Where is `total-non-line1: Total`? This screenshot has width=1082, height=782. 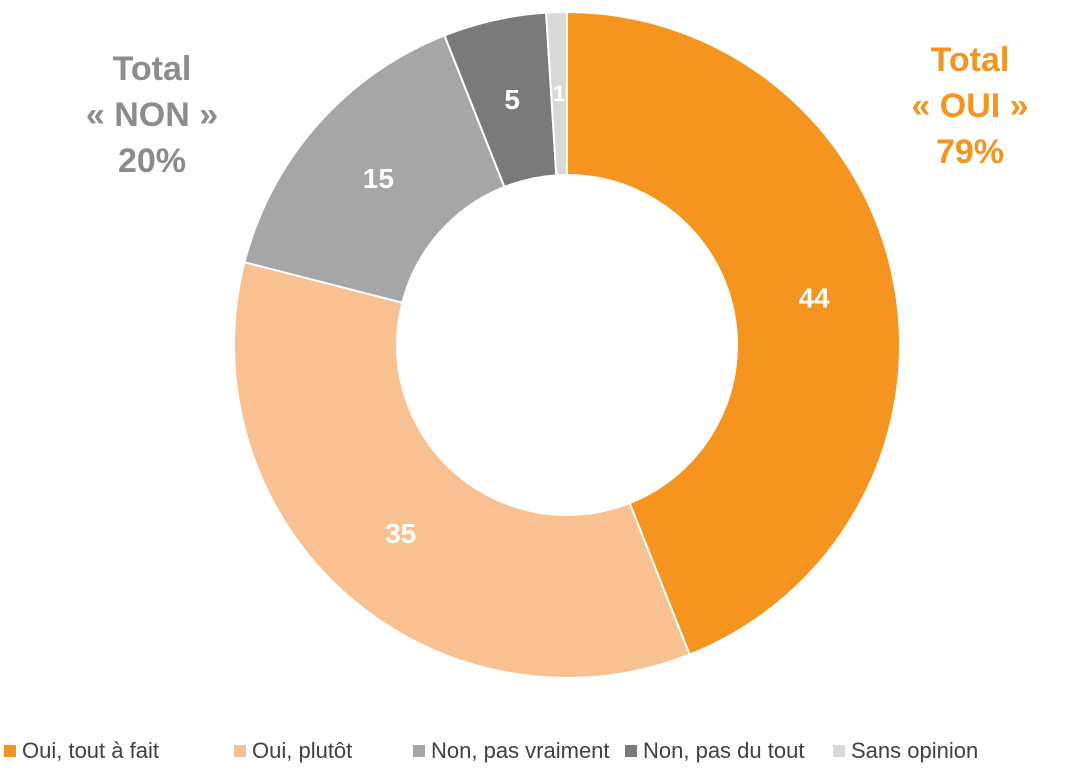
total-non-line1: Total is located at coordinates (152, 69).